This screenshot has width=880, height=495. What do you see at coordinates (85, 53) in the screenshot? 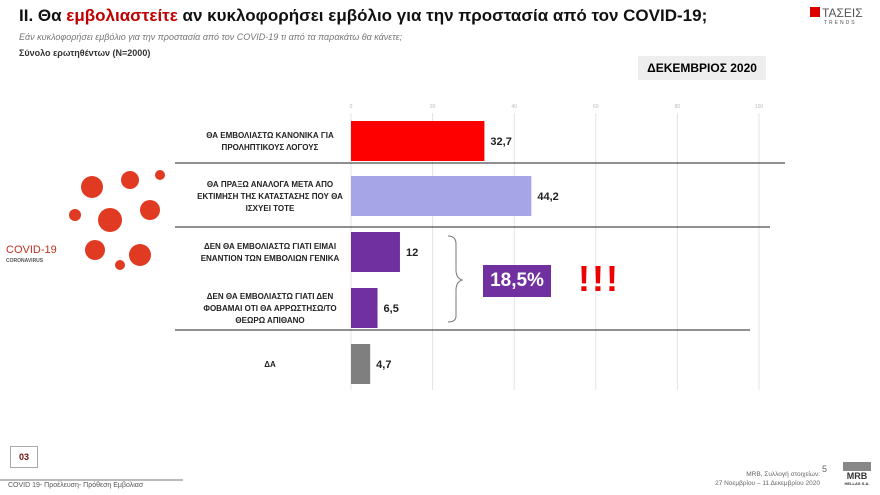
I see `sample-size: Σύνολο ερωτηθέντων (N=2000)` at bounding box center [85, 53].